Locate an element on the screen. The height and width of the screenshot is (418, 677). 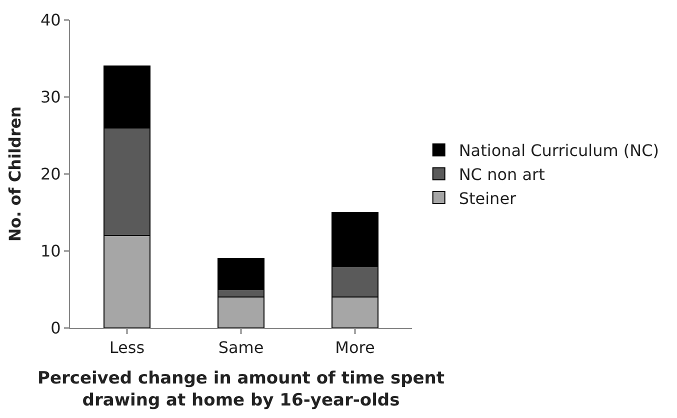
y-tick-label: 0 is located at coordinates (55, 328).